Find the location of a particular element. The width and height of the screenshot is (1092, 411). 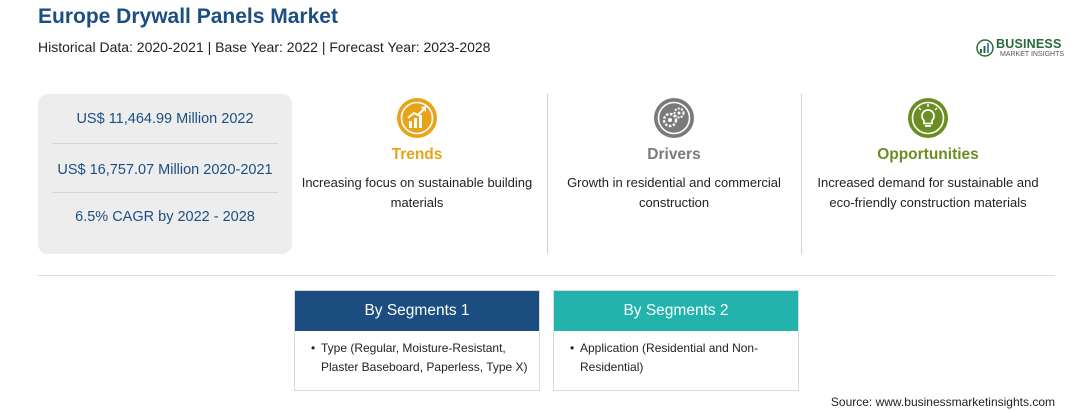

section-divider is located at coordinates (546, 275).